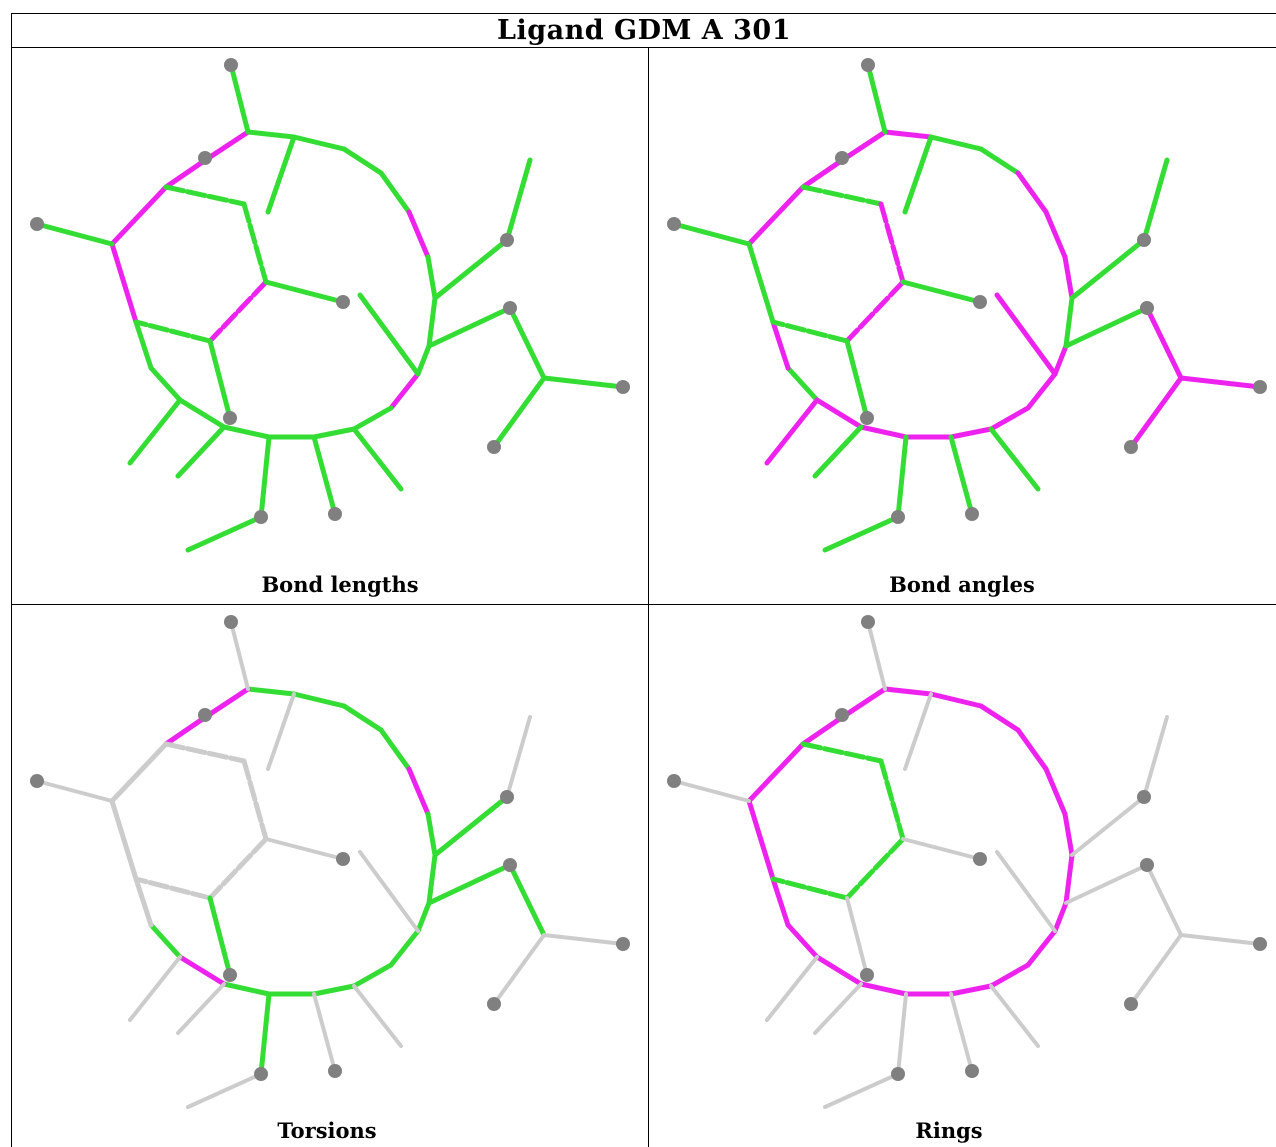  Describe the element at coordinates (224, 1090) in the screenshot. I see `bond-s16-s17` at that location.